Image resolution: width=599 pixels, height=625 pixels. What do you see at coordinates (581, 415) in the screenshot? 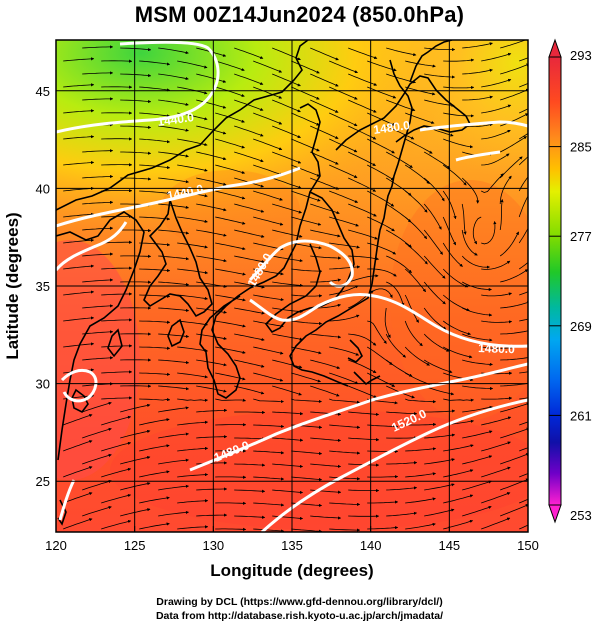
I see `colorbar-tick-label: 261` at bounding box center [581, 415].